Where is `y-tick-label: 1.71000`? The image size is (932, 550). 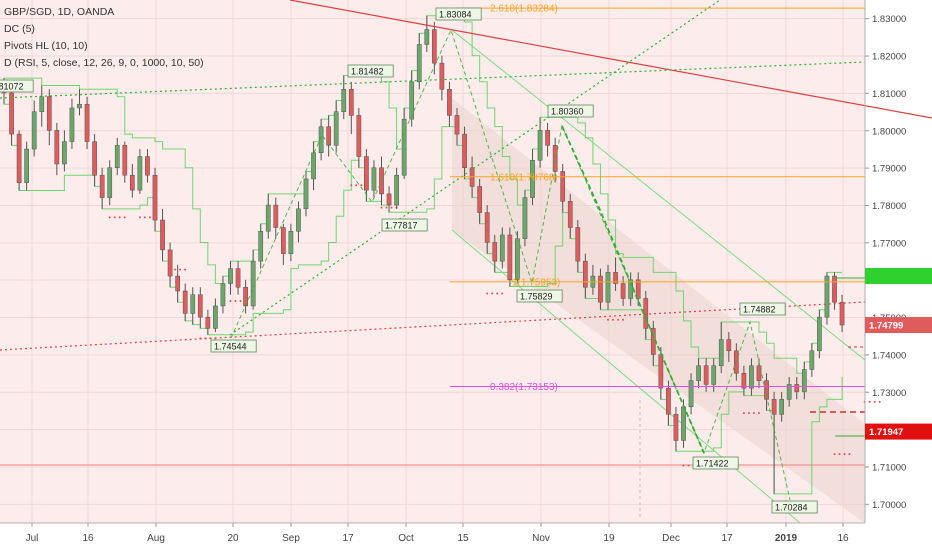
y-tick-label: 1.71000 is located at coordinates (889, 467).